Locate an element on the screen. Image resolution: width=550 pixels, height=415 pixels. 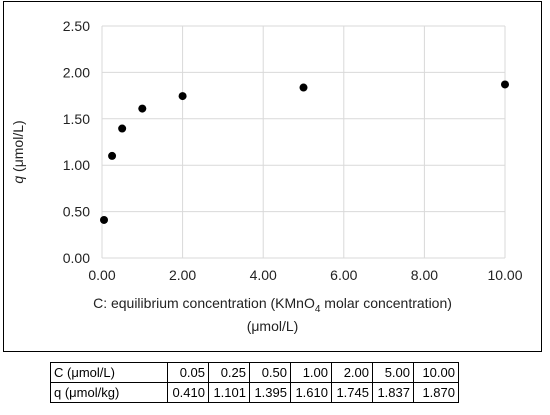
table-cell: 1.610 is located at coordinates (311, 392).